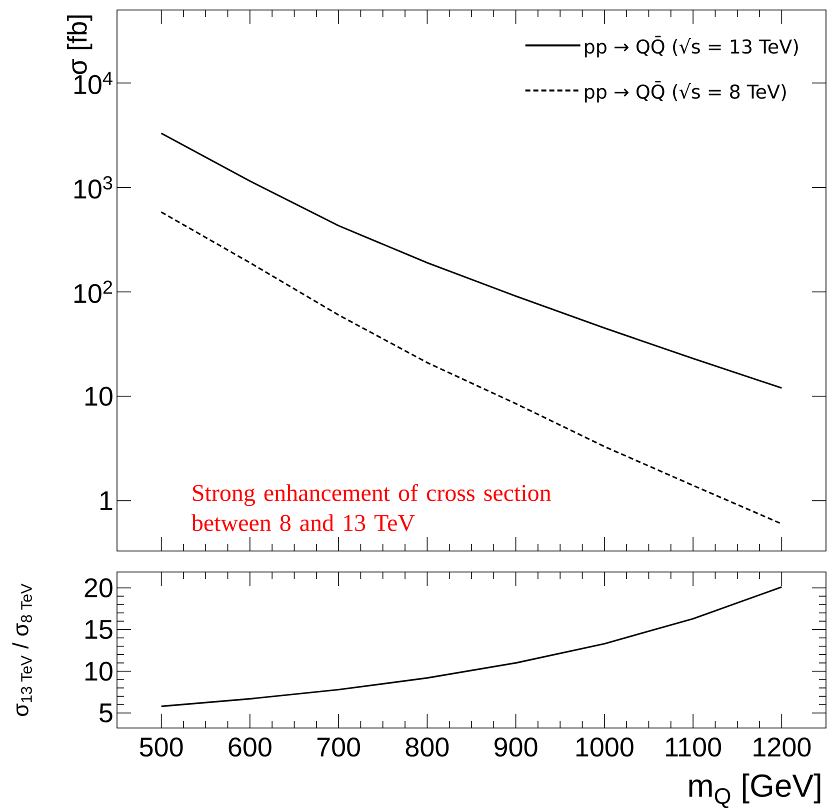  I want to click on x-tick-label: 600, so click(250, 746).